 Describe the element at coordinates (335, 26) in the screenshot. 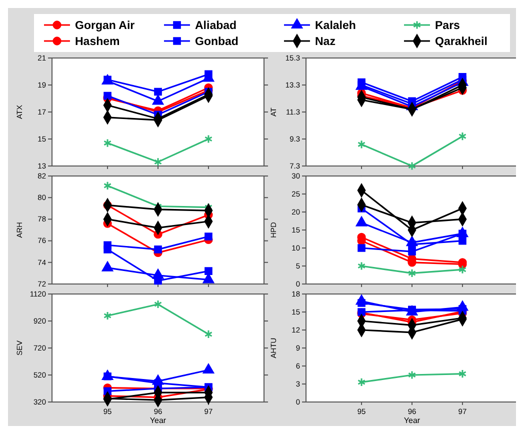

I see `legend-label: Kalaleh` at that location.